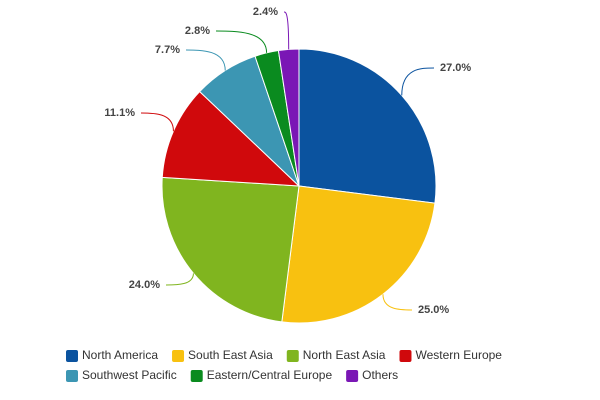  What do you see at coordinates (265, 12) in the screenshot?
I see `value-label: 2.4%` at bounding box center [265, 12].